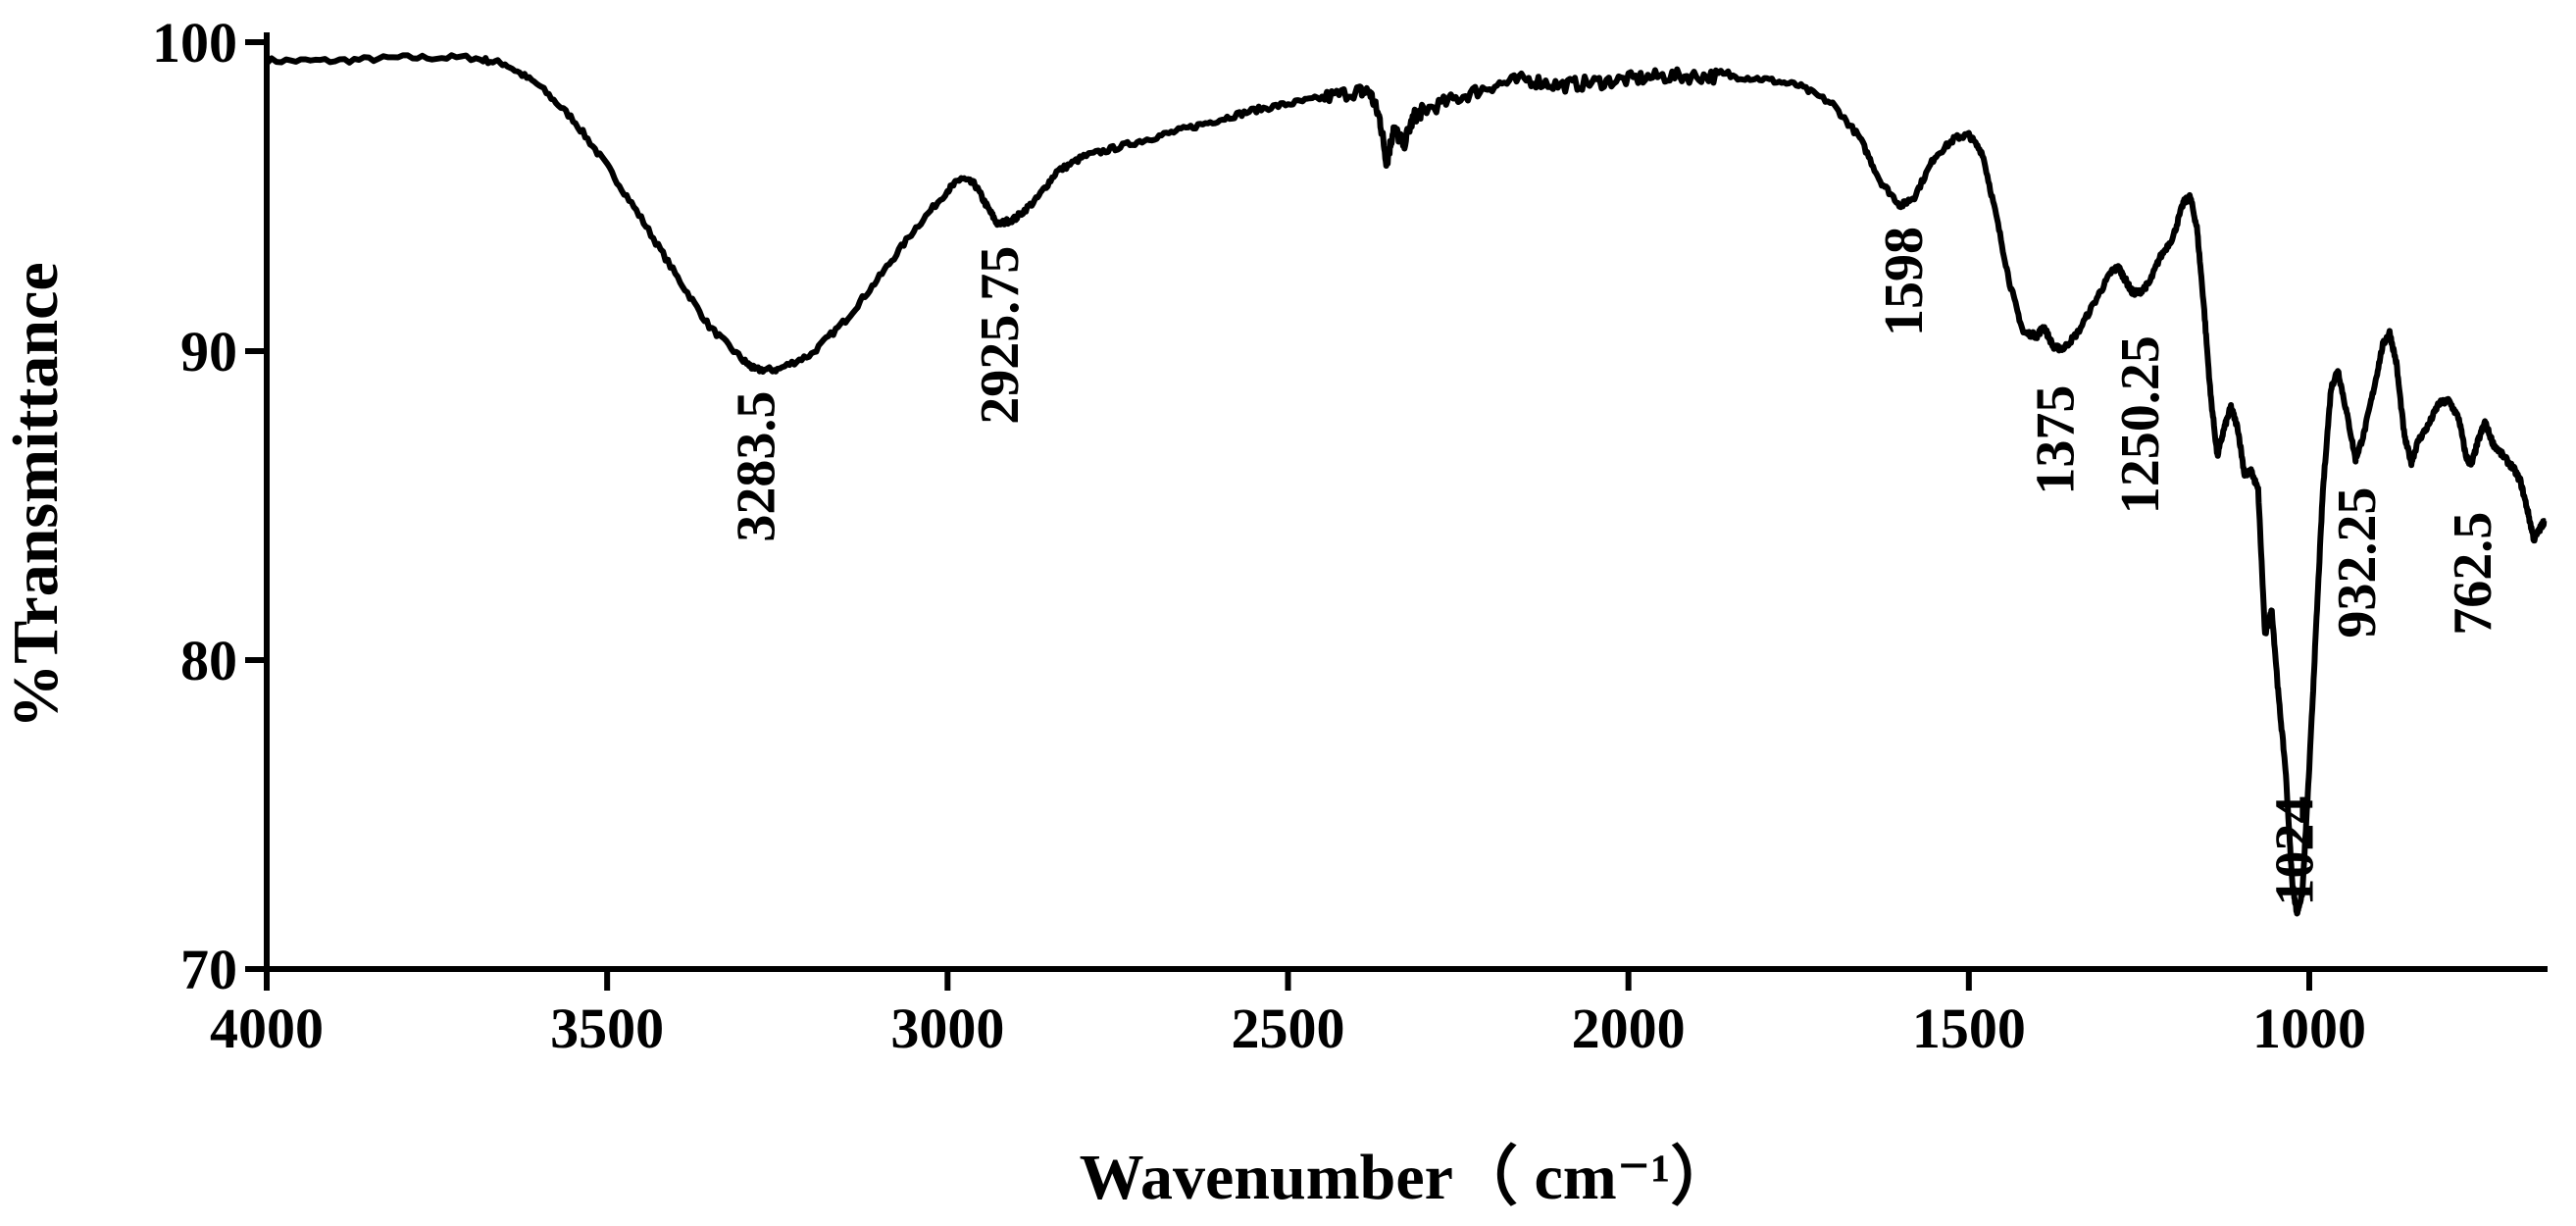 Image resolution: width=2576 pixels, height=1226 pixels. Describe the element at coordinates (267, 1028) in the screenshot. I see `x-tick-label: 4000` at that location.